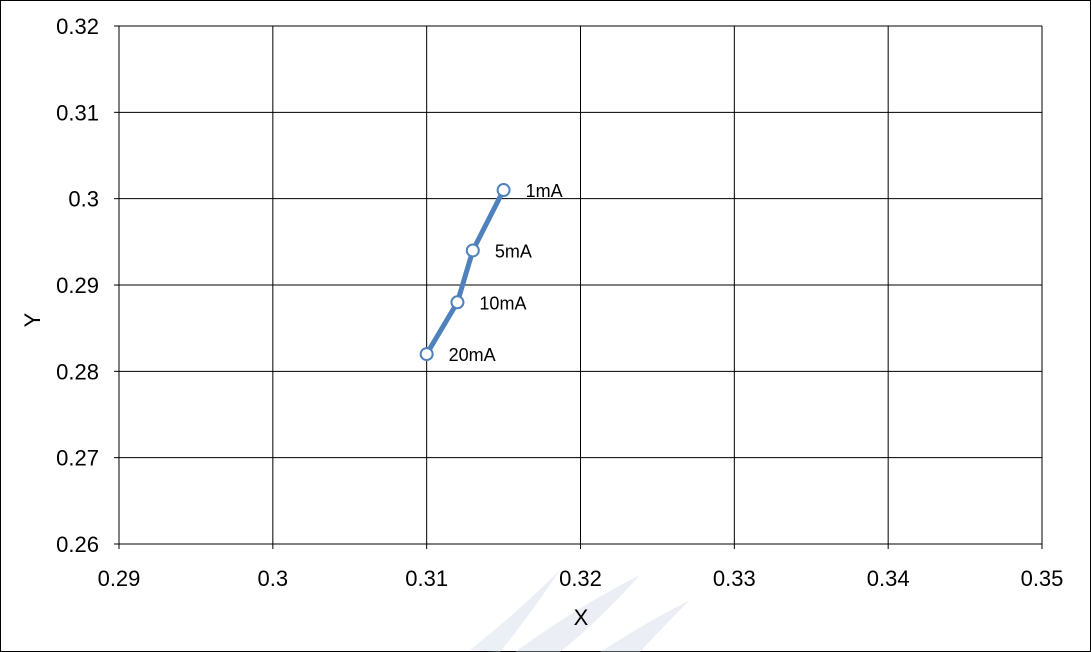 This screenshot has height=652, width=1091. I want to click on data-label-10mA: 10mA, so click(502, 303).